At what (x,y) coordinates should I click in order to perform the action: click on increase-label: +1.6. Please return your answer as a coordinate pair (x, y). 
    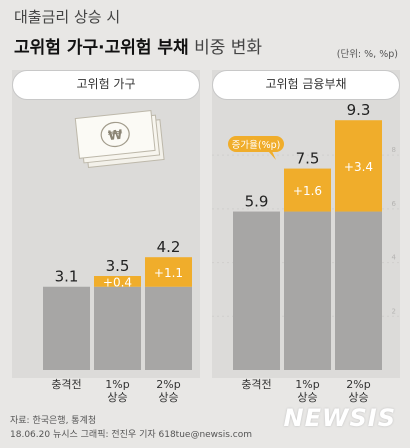
    Looking at the image, I should click on (307, 191).